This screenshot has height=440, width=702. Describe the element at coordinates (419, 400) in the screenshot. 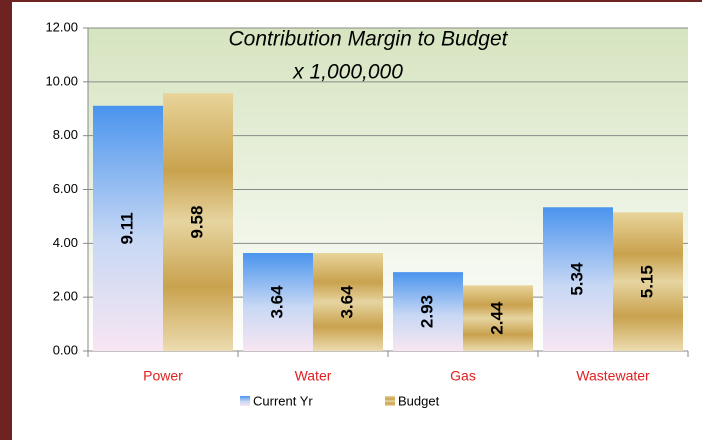

I see `legend-label: Budget` at that location.